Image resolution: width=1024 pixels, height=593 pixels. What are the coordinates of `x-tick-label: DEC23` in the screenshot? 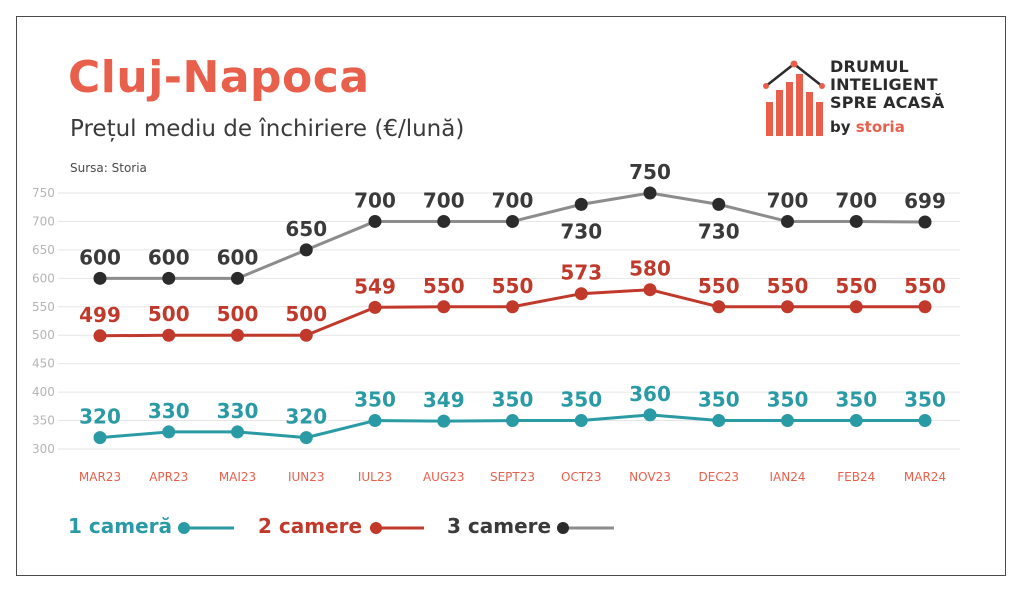 It's located at (719, 477).